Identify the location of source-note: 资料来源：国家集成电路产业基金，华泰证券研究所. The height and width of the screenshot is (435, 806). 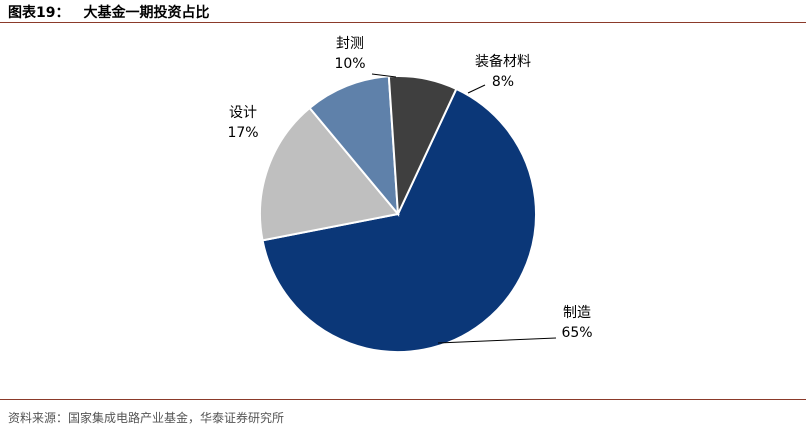
(146, 418).